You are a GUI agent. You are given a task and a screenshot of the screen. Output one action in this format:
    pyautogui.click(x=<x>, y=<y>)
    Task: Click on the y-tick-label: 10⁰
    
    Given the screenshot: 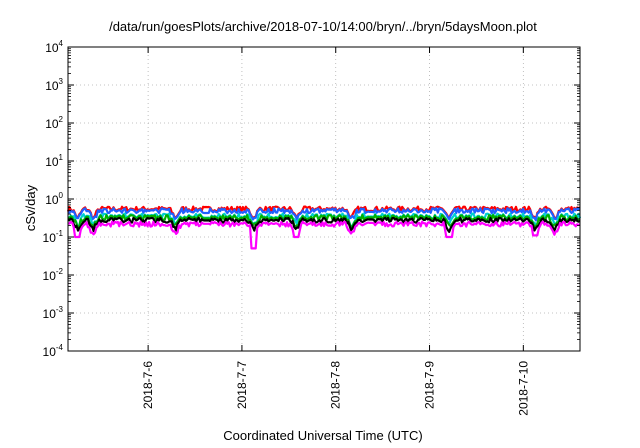 What is the action you would take?
    pyautogui.click(x=54, y=199)
    